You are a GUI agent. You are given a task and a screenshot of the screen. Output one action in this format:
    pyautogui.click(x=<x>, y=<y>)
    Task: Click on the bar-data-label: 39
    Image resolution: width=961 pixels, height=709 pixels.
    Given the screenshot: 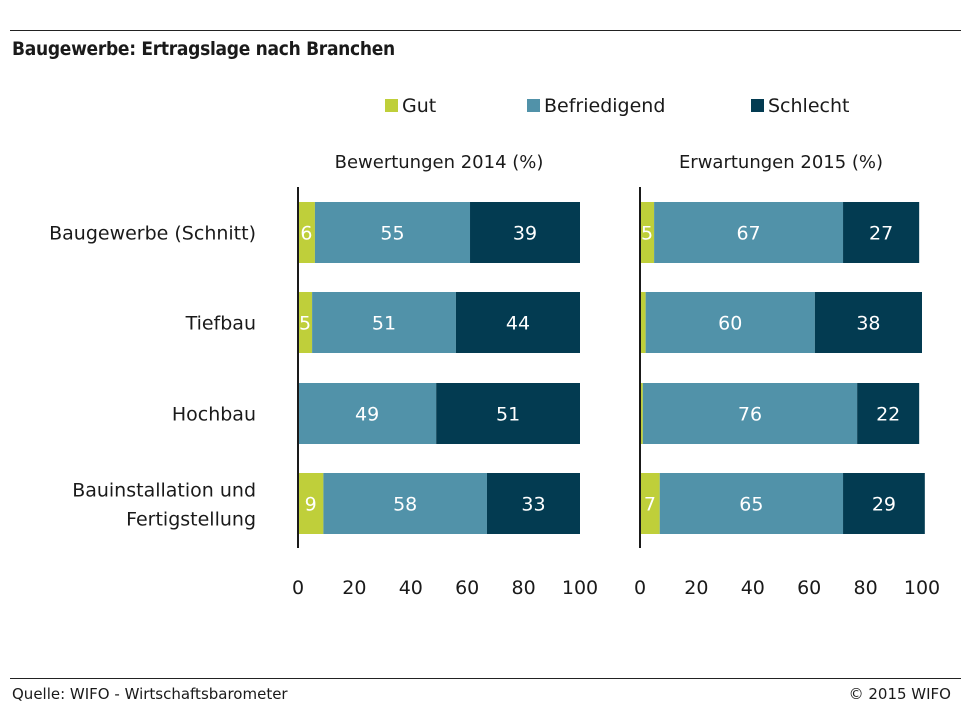 What is the action you would take?
    pyautogui.click(x=525, y=234)
    